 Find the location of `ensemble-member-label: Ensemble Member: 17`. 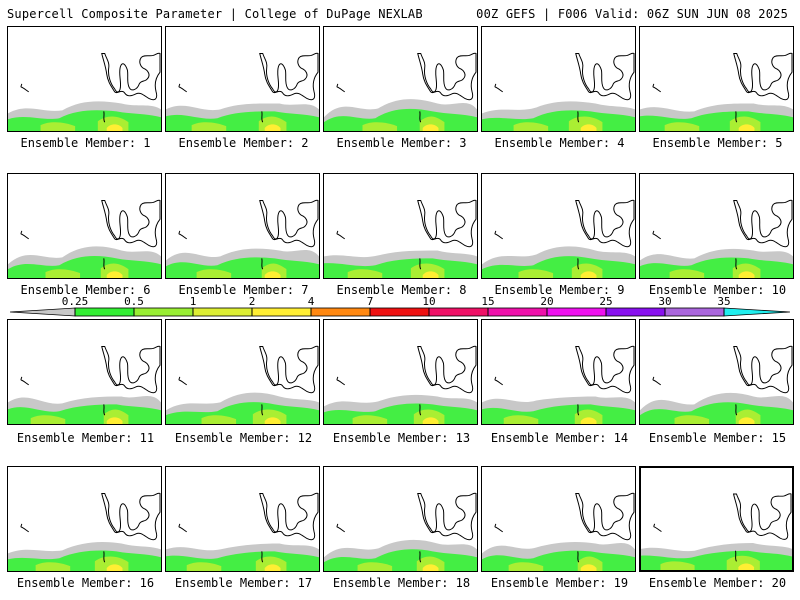

ensemble-member-label: Ensemble Member: 17 is located at coordinates (243, 583).